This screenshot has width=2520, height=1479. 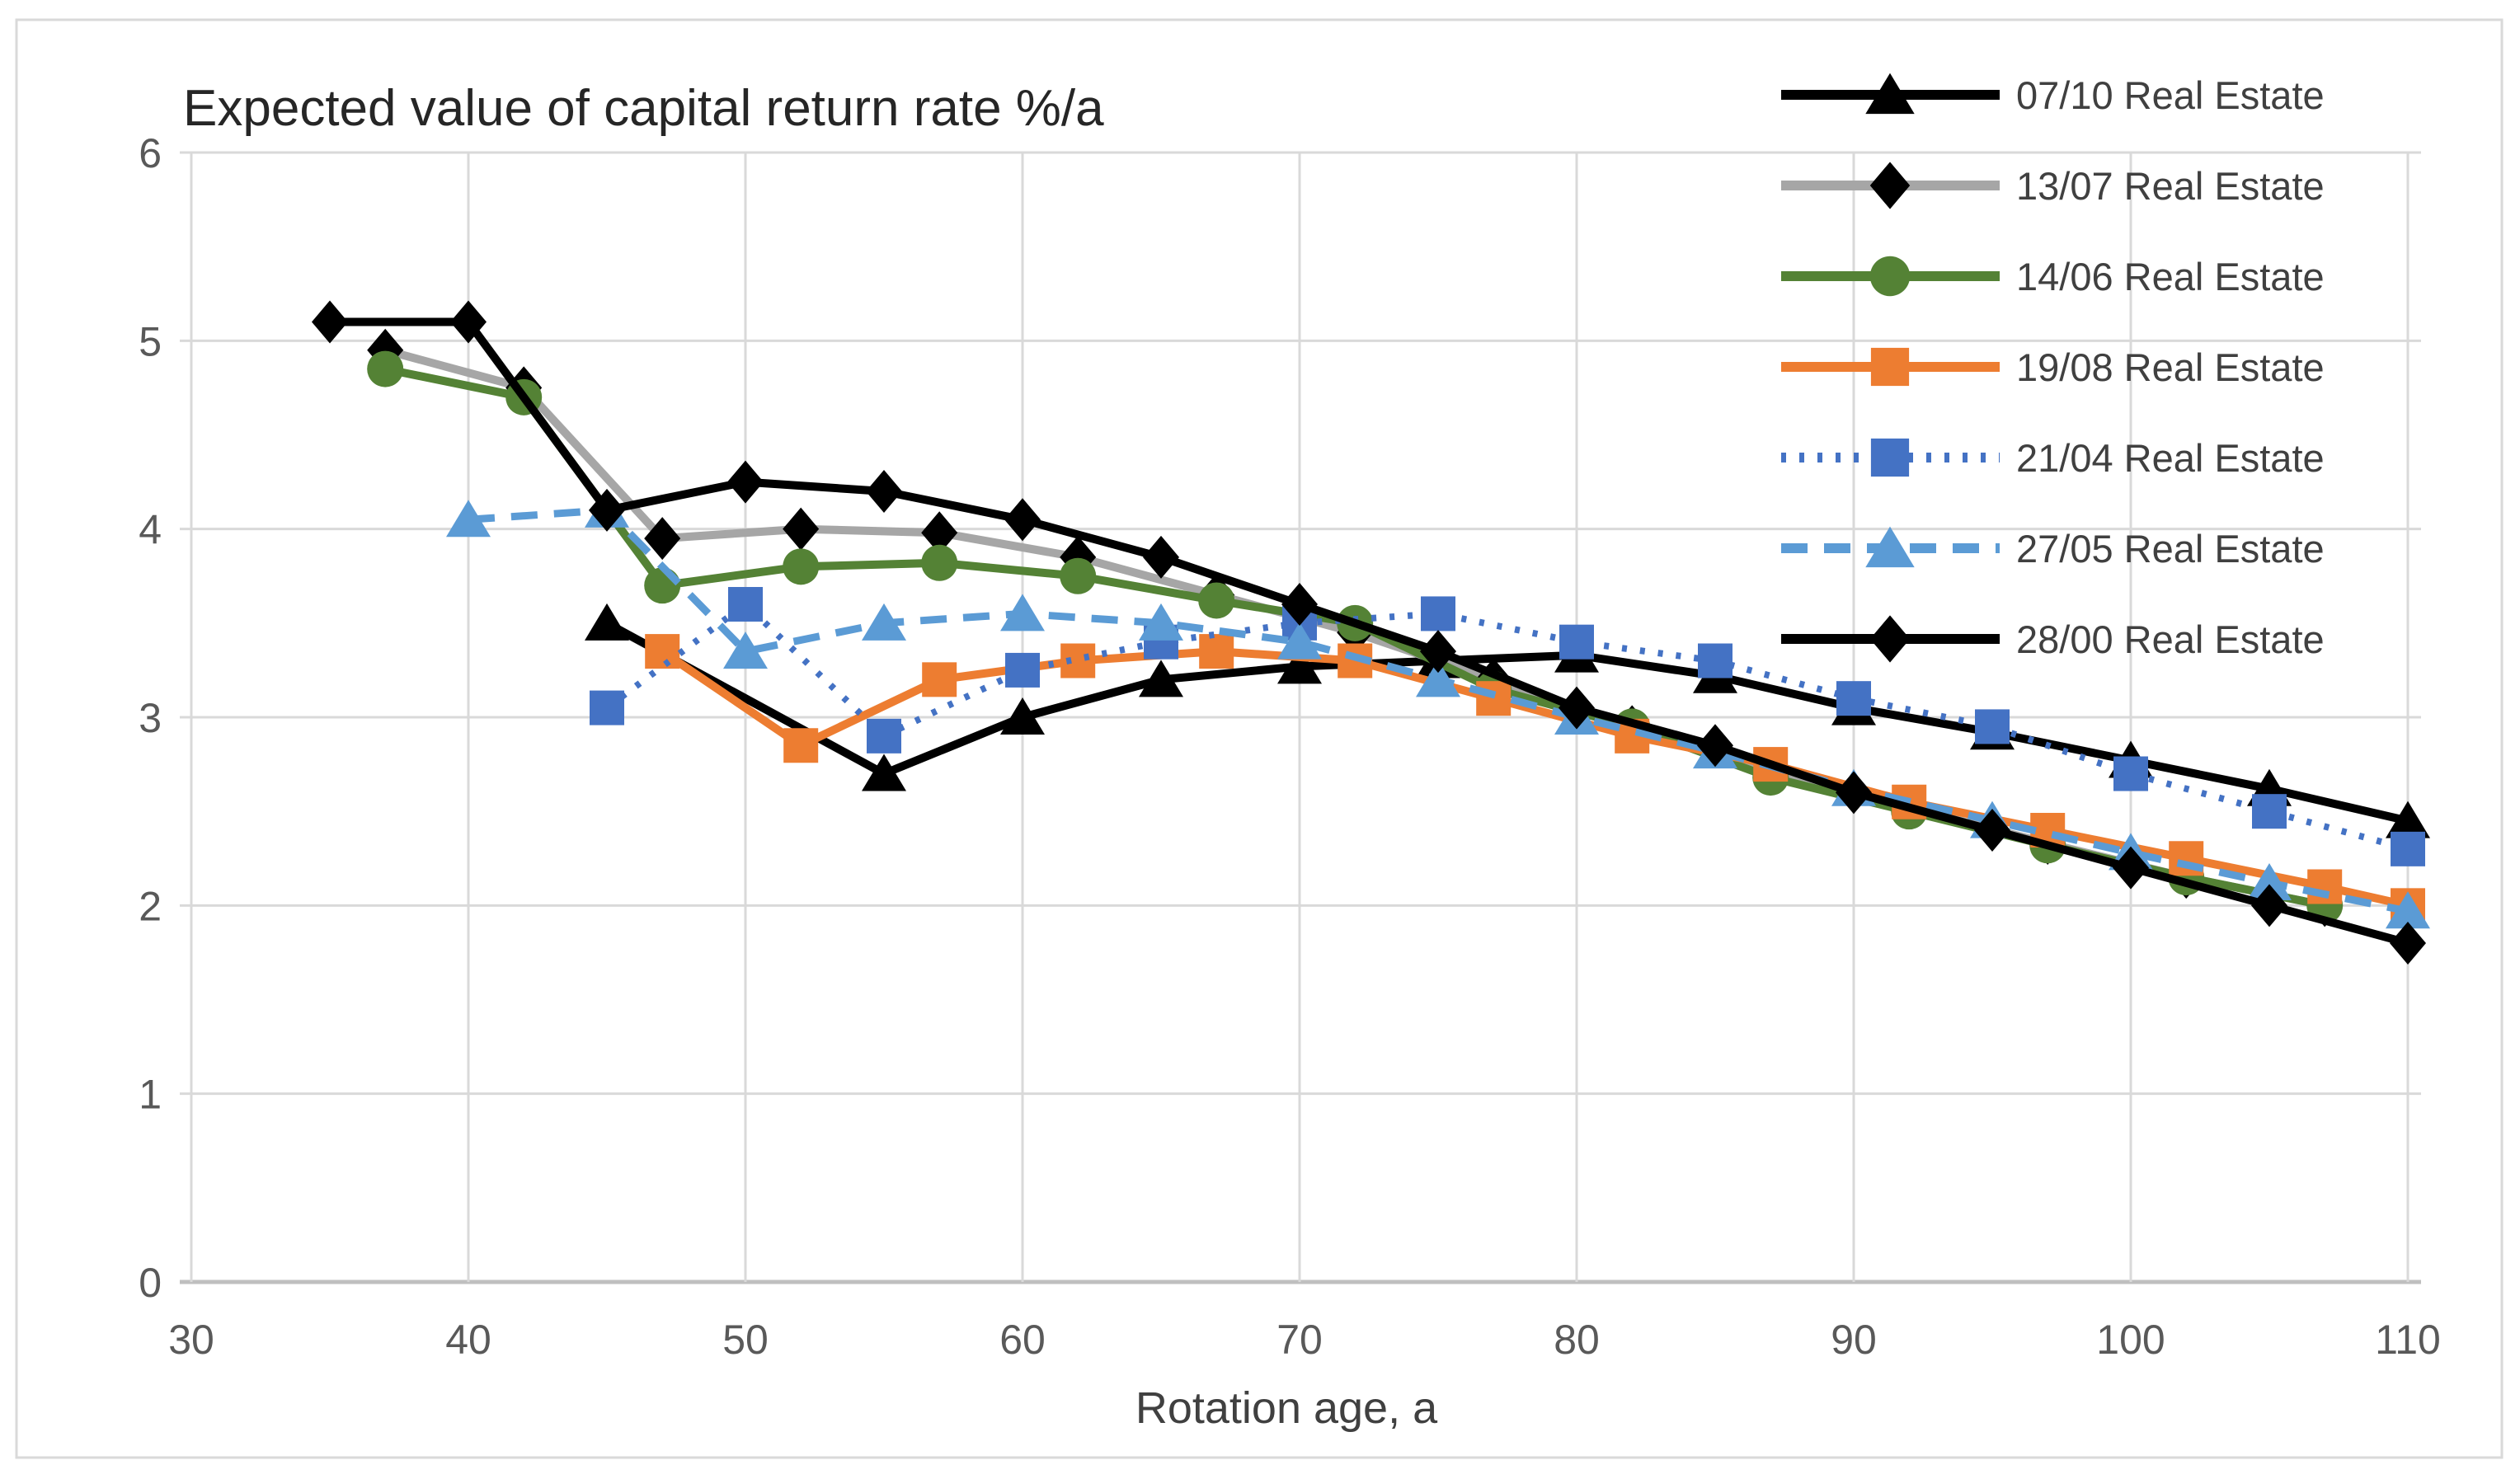 What do you see at coordinates (150, 530) in the screenshot?
I see `y-tick-label: 4` at bounding box center [150, 530].